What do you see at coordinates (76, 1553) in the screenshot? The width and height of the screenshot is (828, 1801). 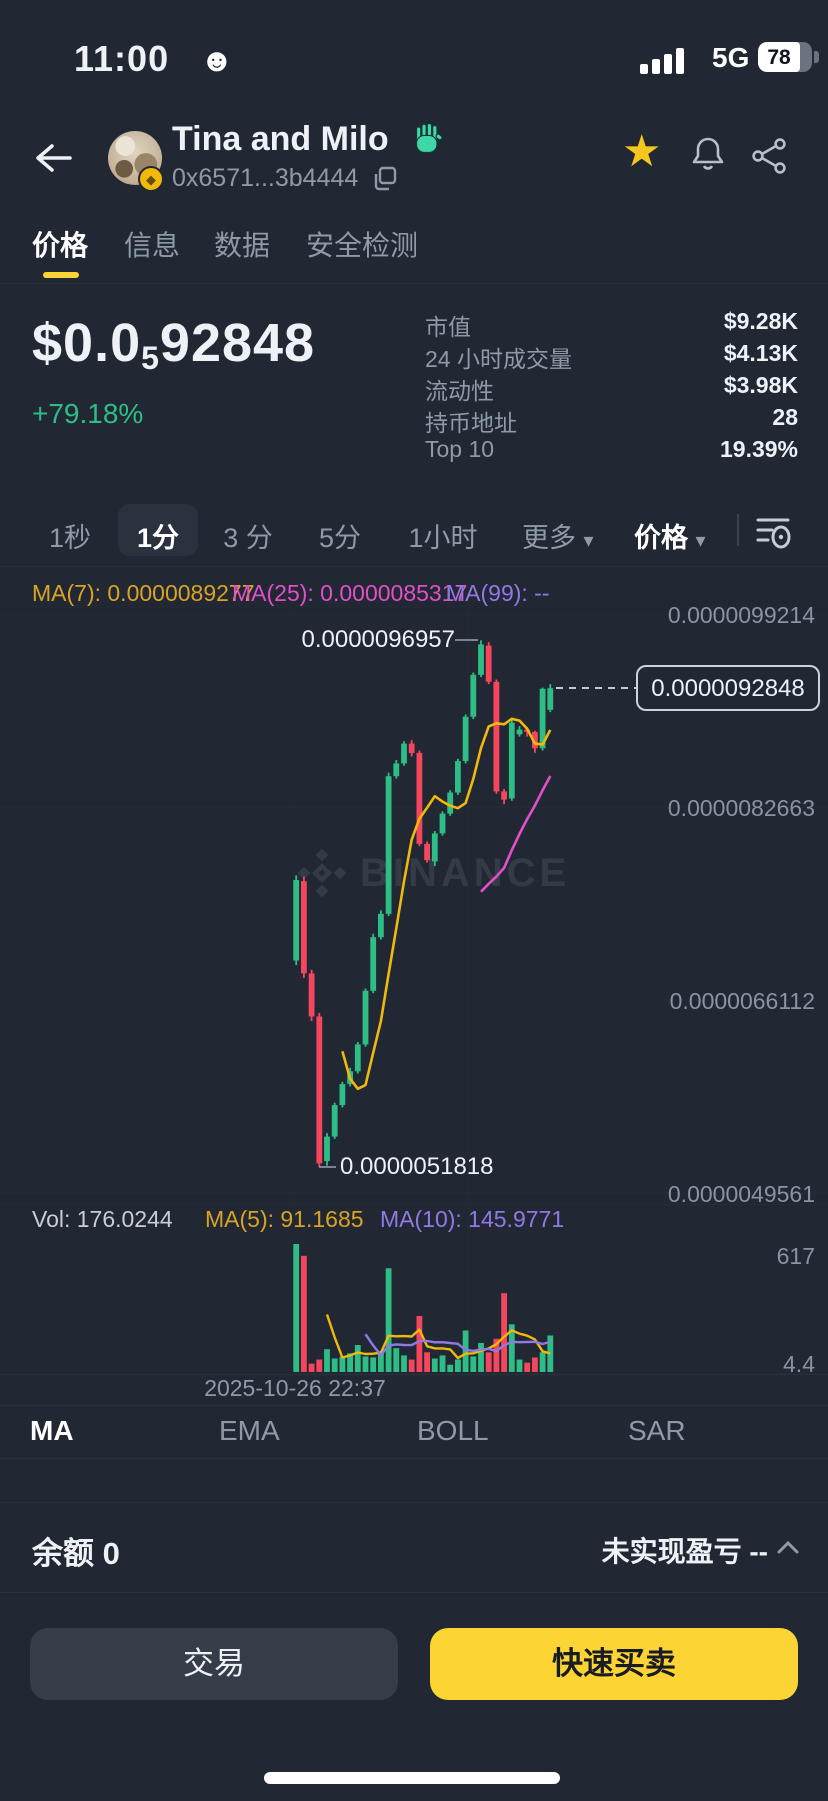 I see `balance-label: 余额 0` at bounding box center [76, 1553].